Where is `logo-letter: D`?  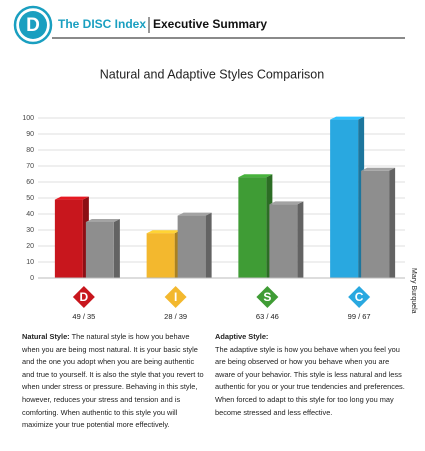 logo-letter: D is located at coordinates (33, 25).